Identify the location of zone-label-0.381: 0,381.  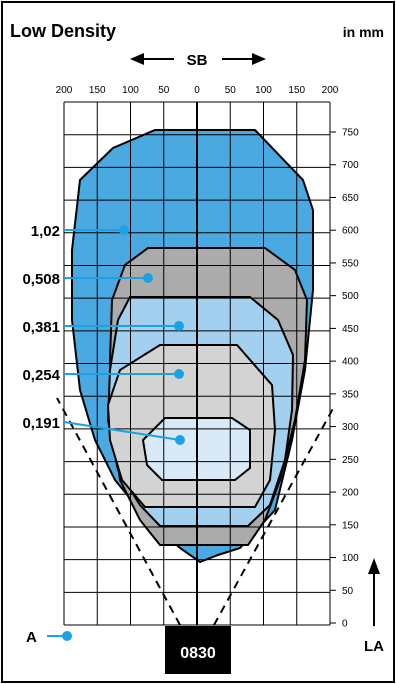
(41, 327).